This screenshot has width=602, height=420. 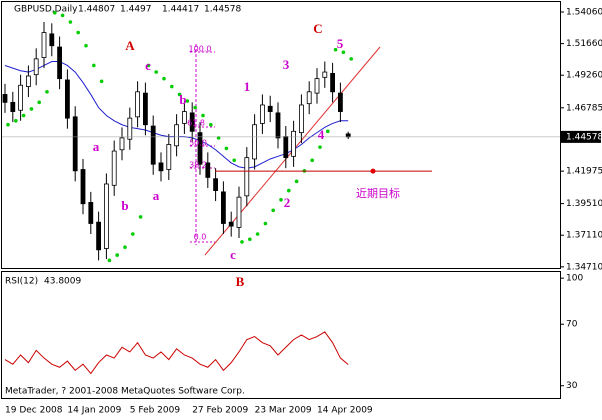 I want to click on y-tick-label: 1.34710, so click(x=584, y=267).